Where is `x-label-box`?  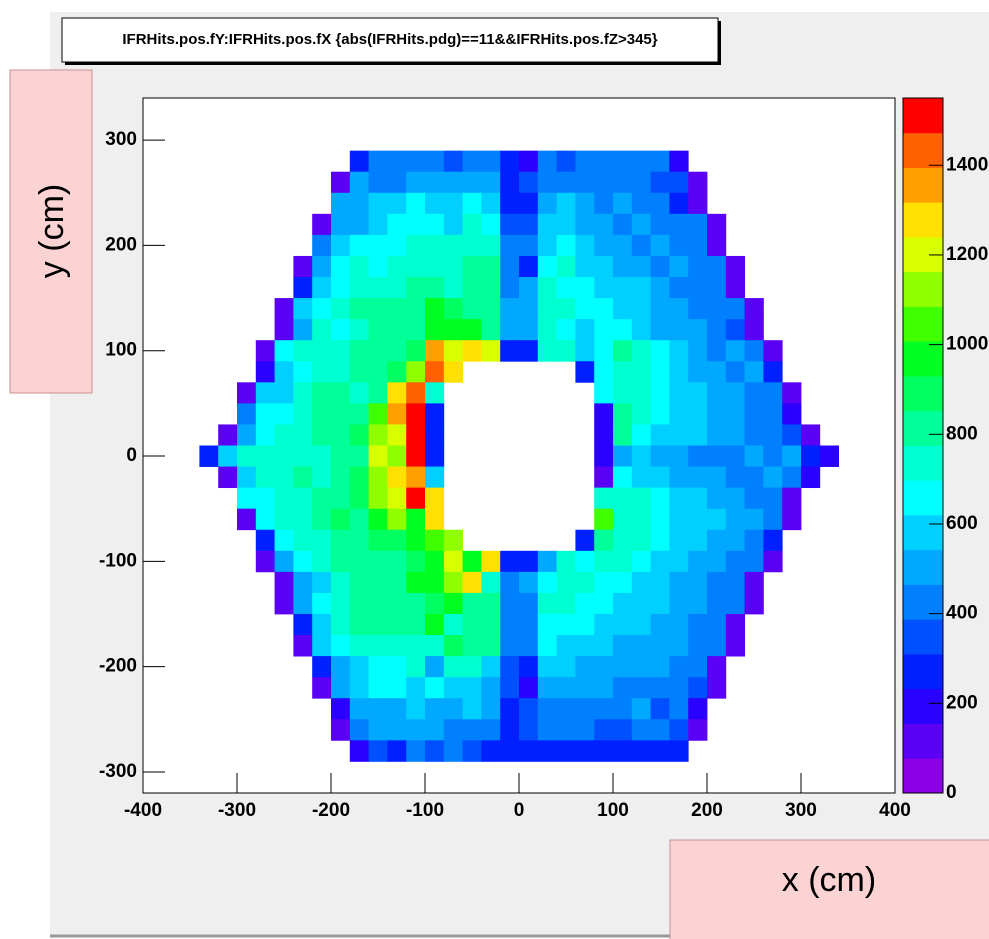 x-label-box is located at coordinates (829, 889).